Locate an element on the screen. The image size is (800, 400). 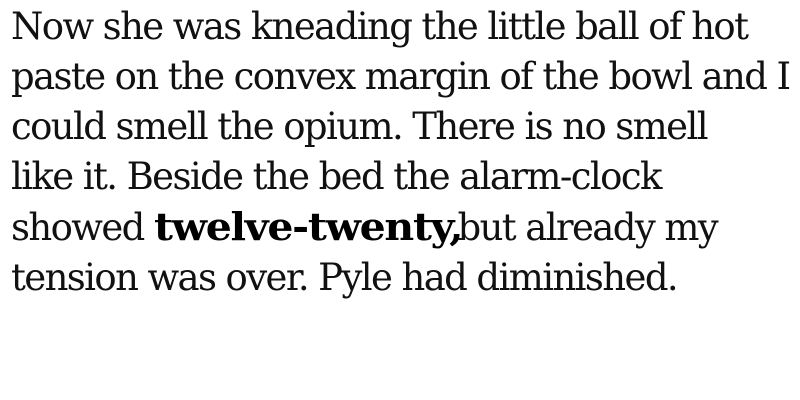
bold-time-text: twelve-twenty, is located at coordinates (308, 226).